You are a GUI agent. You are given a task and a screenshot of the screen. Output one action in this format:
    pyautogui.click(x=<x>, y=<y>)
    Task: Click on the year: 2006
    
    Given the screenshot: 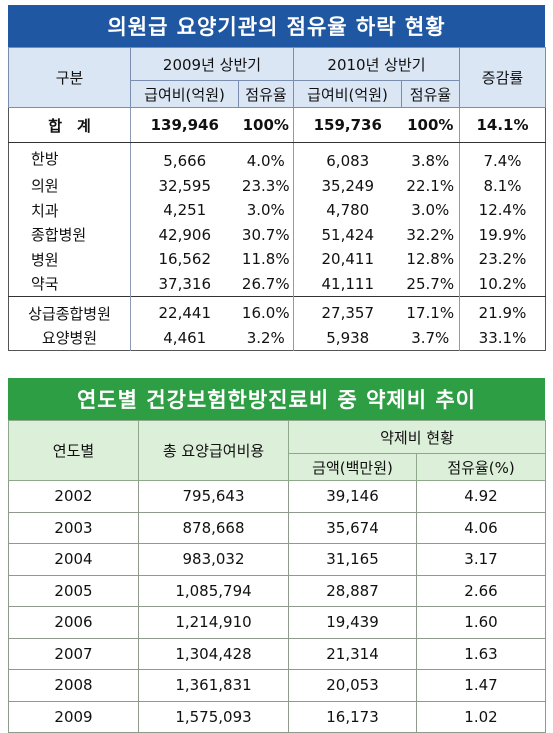 What is the action you would take?
    pyautogui.click(x=73, y=622)
    